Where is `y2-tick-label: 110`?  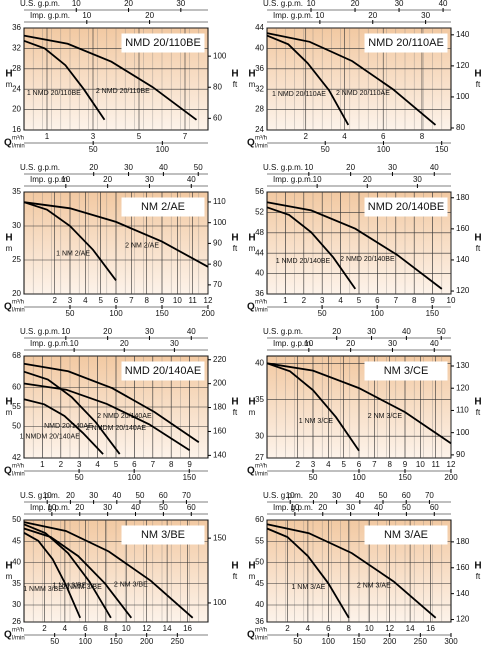
y2-tick-label: 110 is located at coordinates (462, 410).